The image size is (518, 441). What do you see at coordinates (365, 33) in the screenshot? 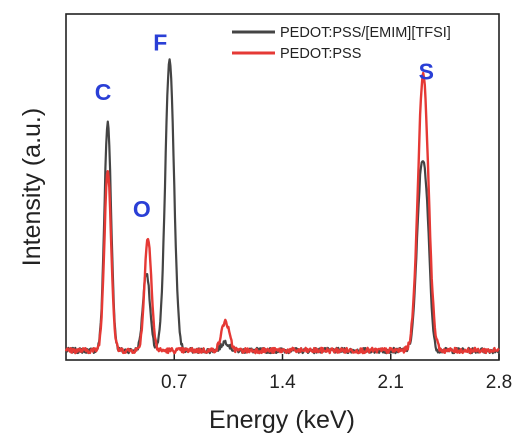
I see `legend-label-0: PEDOT:PSS/[EMIM][TFSI]` at bounding box center [365, 33].